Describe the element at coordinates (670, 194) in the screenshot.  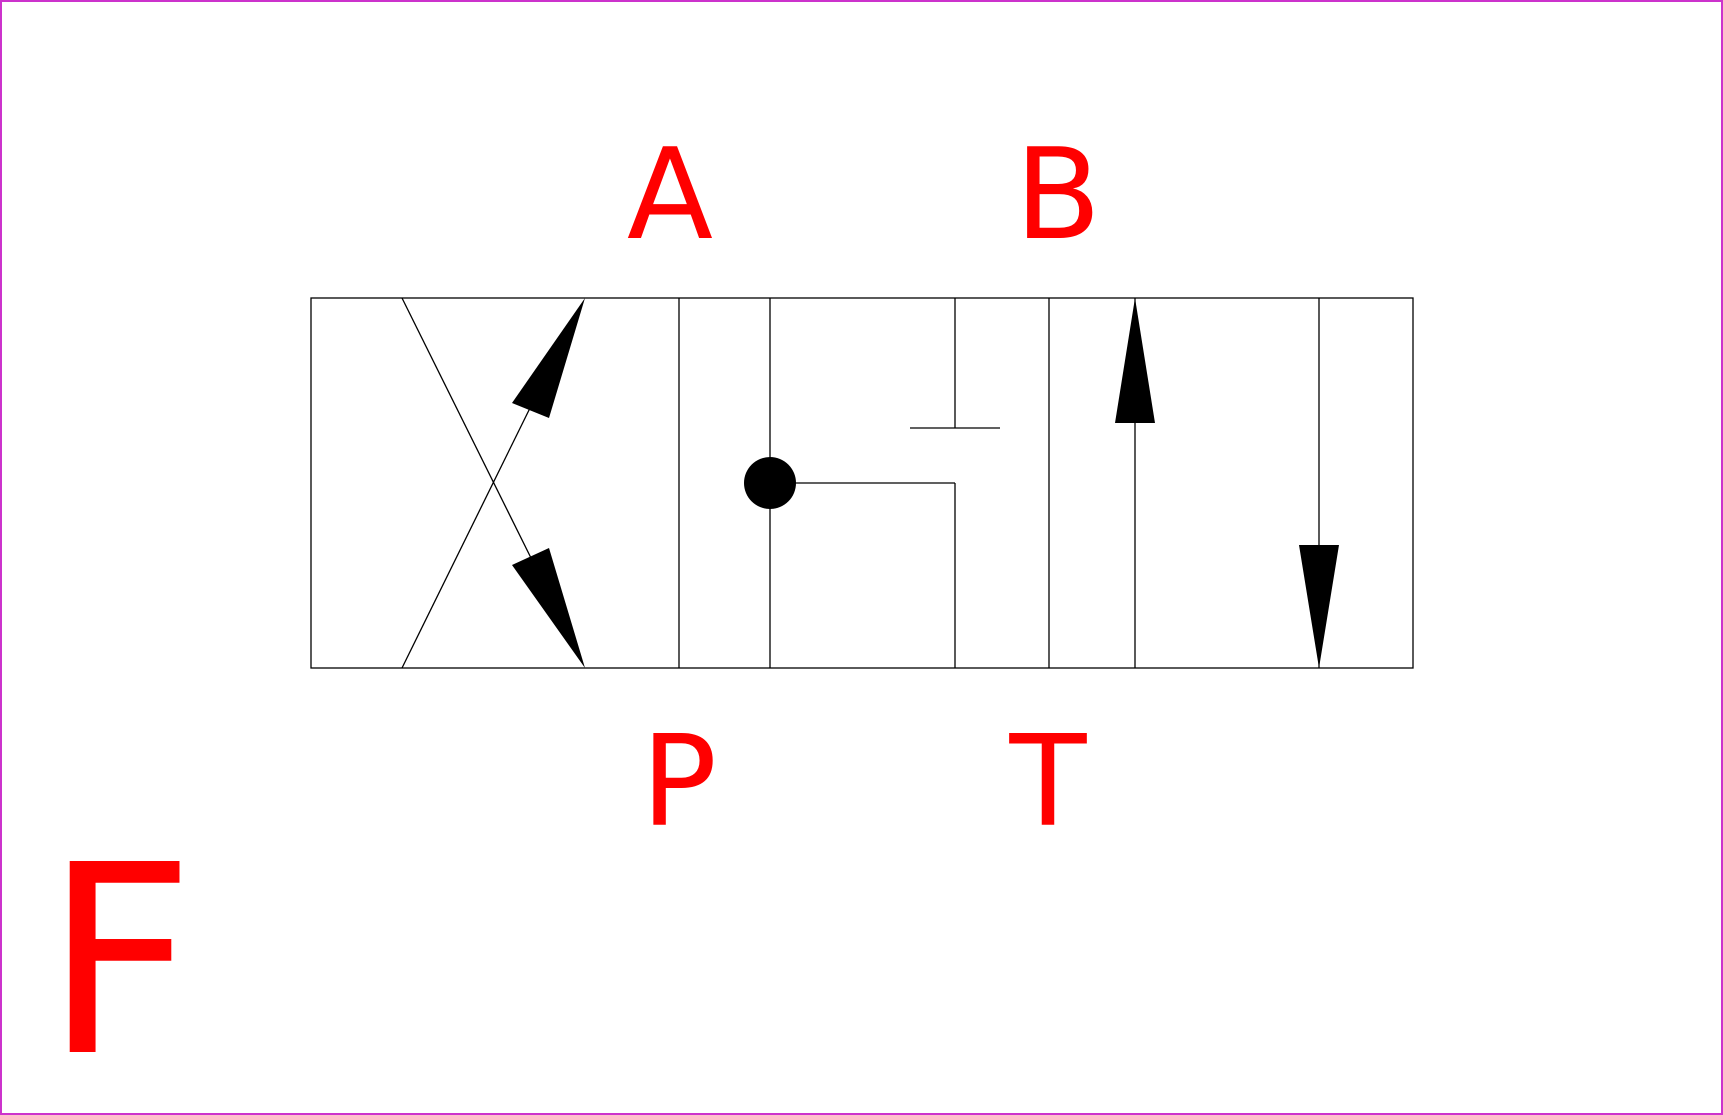
I see `port-label-a: A` at that location.